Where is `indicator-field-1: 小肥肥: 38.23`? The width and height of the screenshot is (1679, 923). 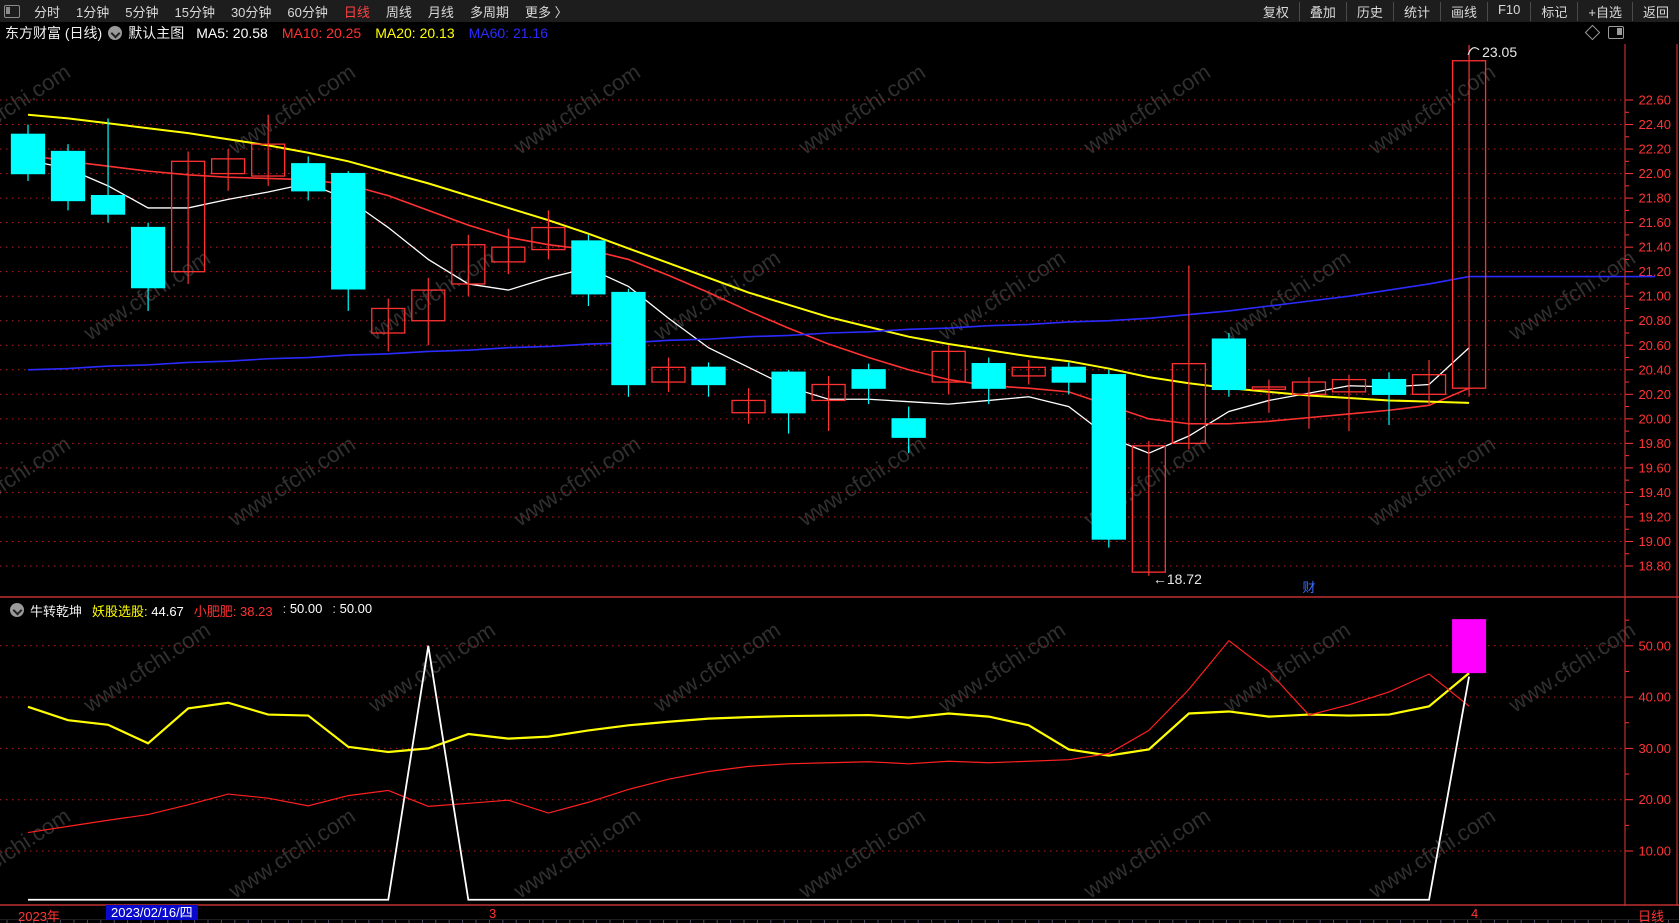
indicator-field-1: 小肥肥: 38.23 is located at coordinates (233, 610).